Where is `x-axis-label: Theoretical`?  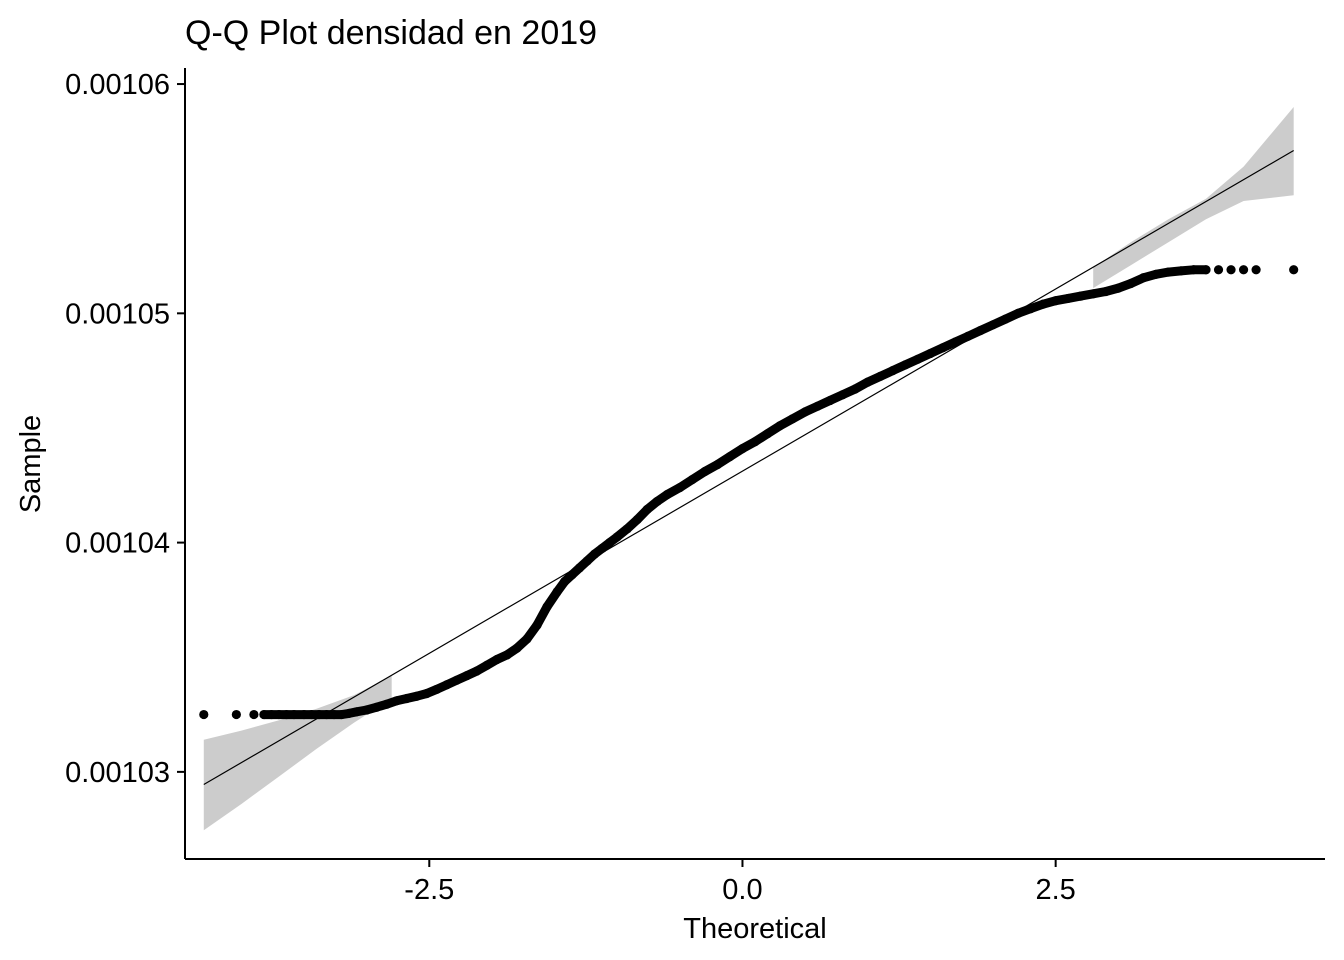 x-axis-label: Theoretical is located at coordinates (754, 929).